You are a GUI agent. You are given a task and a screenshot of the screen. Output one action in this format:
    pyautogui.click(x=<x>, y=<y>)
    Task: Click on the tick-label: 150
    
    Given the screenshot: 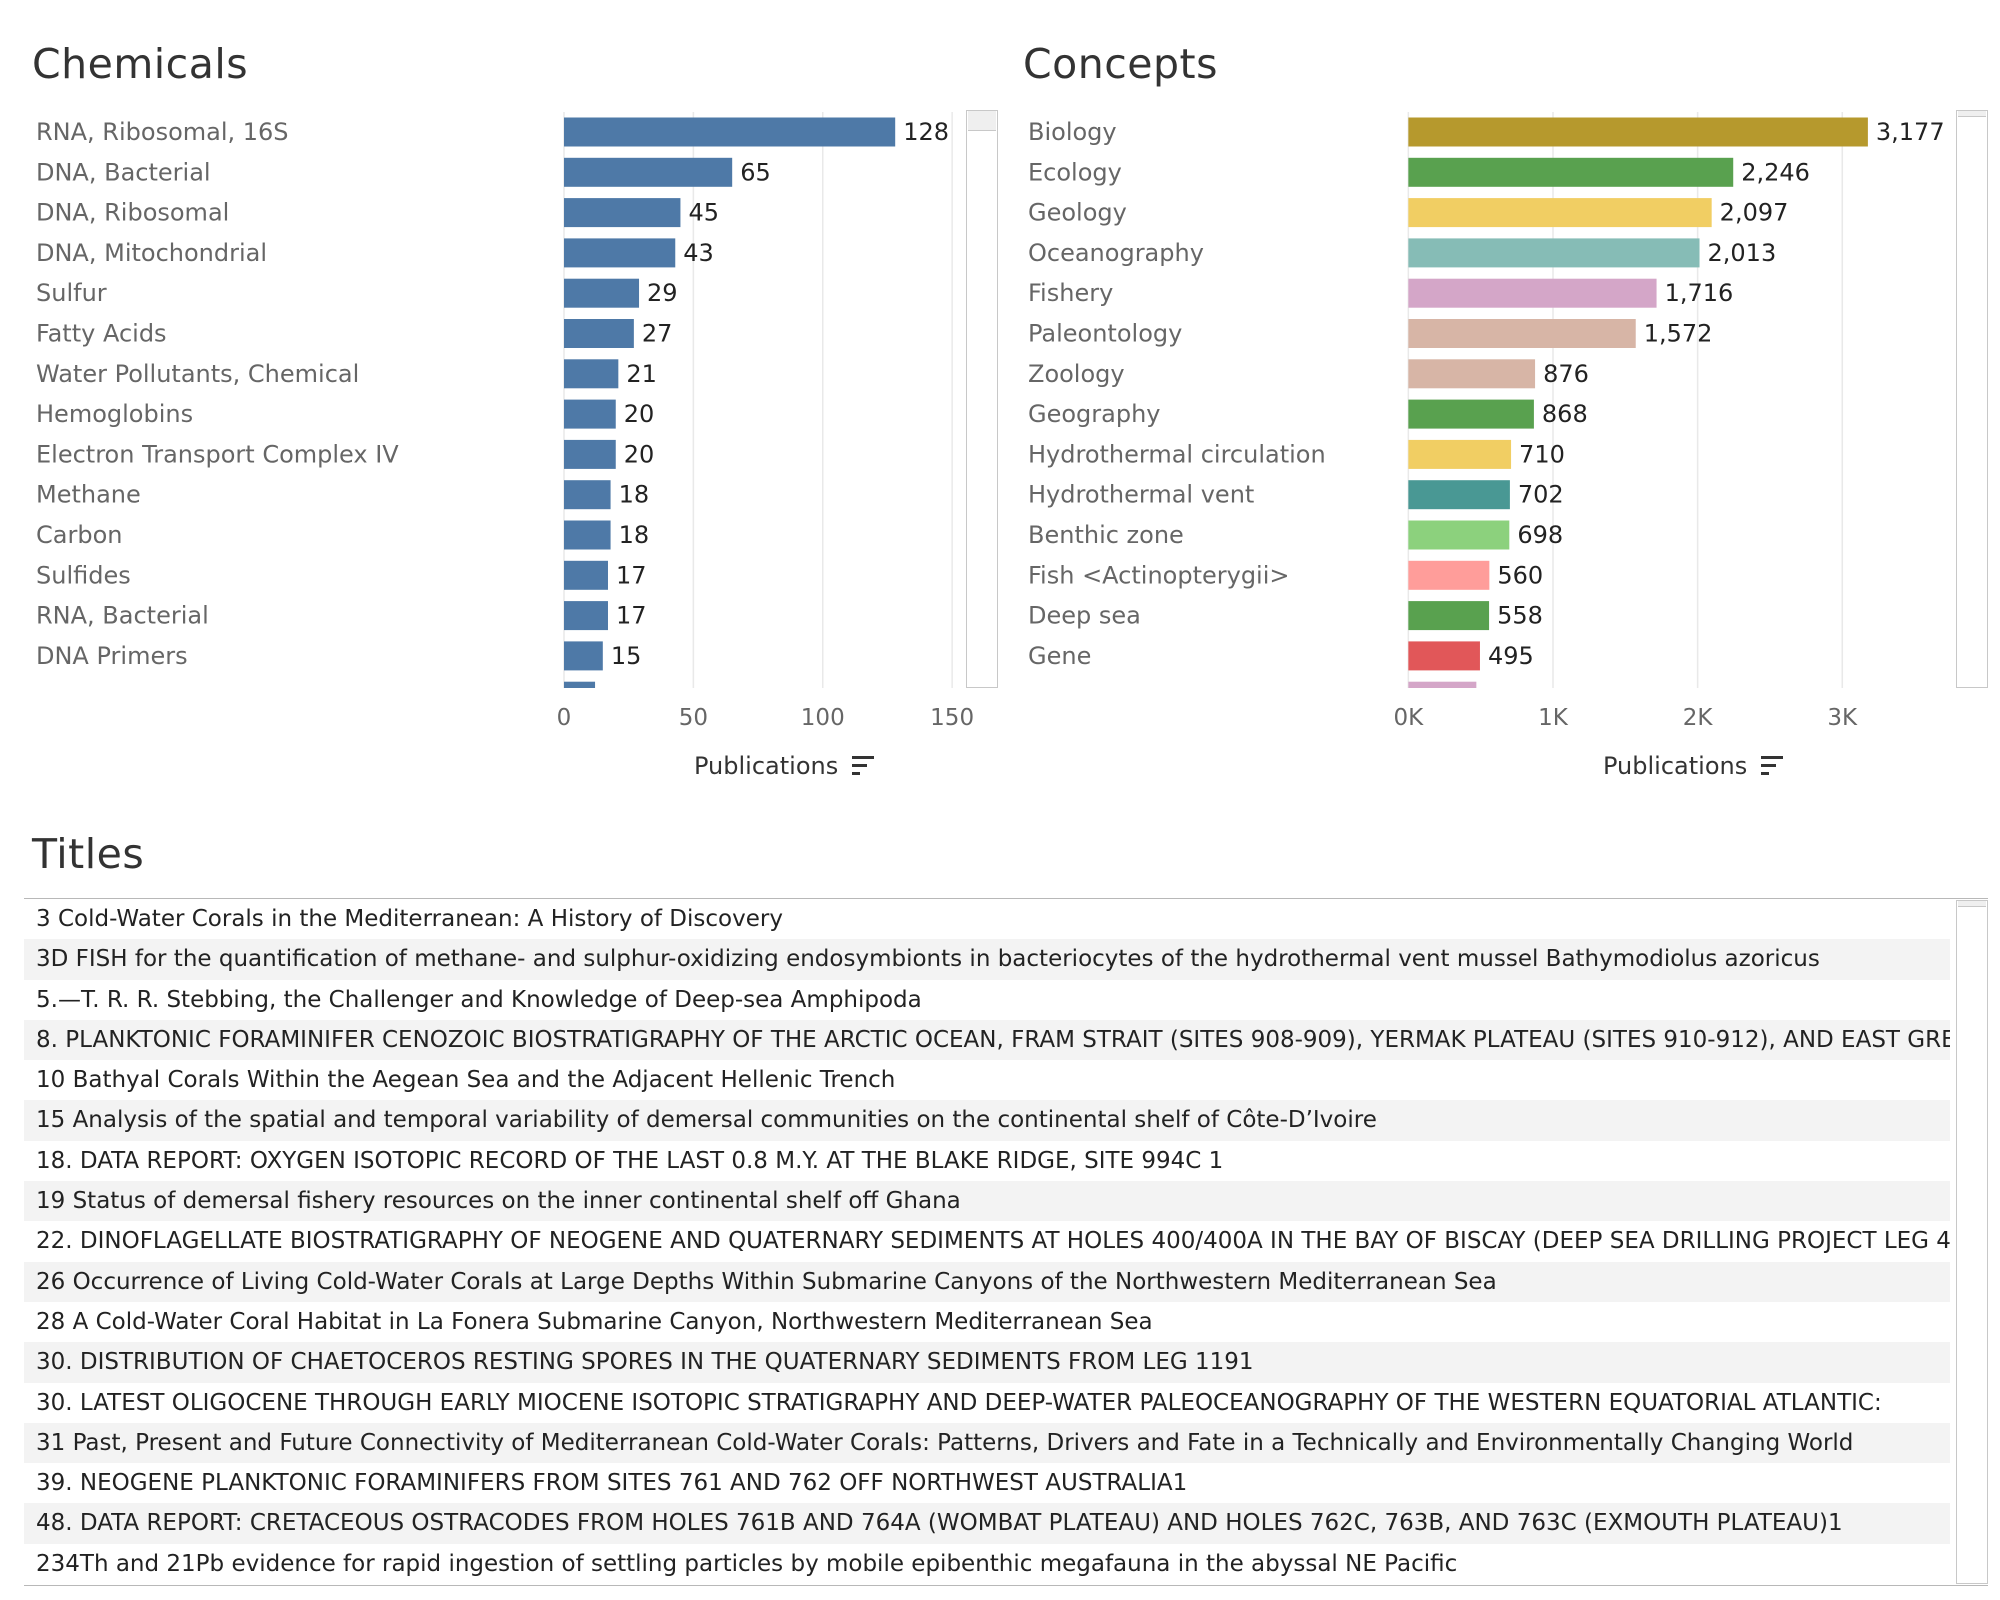 What is the action you would take?
    pyautogui.click(x=952, y=718)
    